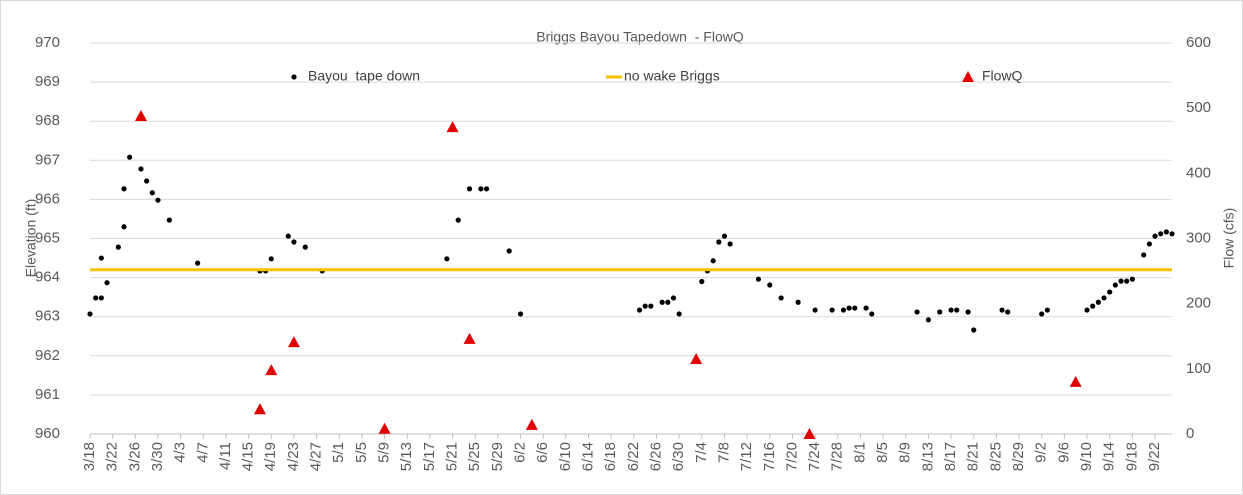 The height and width of the screenshot is (495, 1243). What do you see at coordinates (316, 456) in the screenshot?
I see `x-tick-label: 4/27` at bounding box center [316, 456].